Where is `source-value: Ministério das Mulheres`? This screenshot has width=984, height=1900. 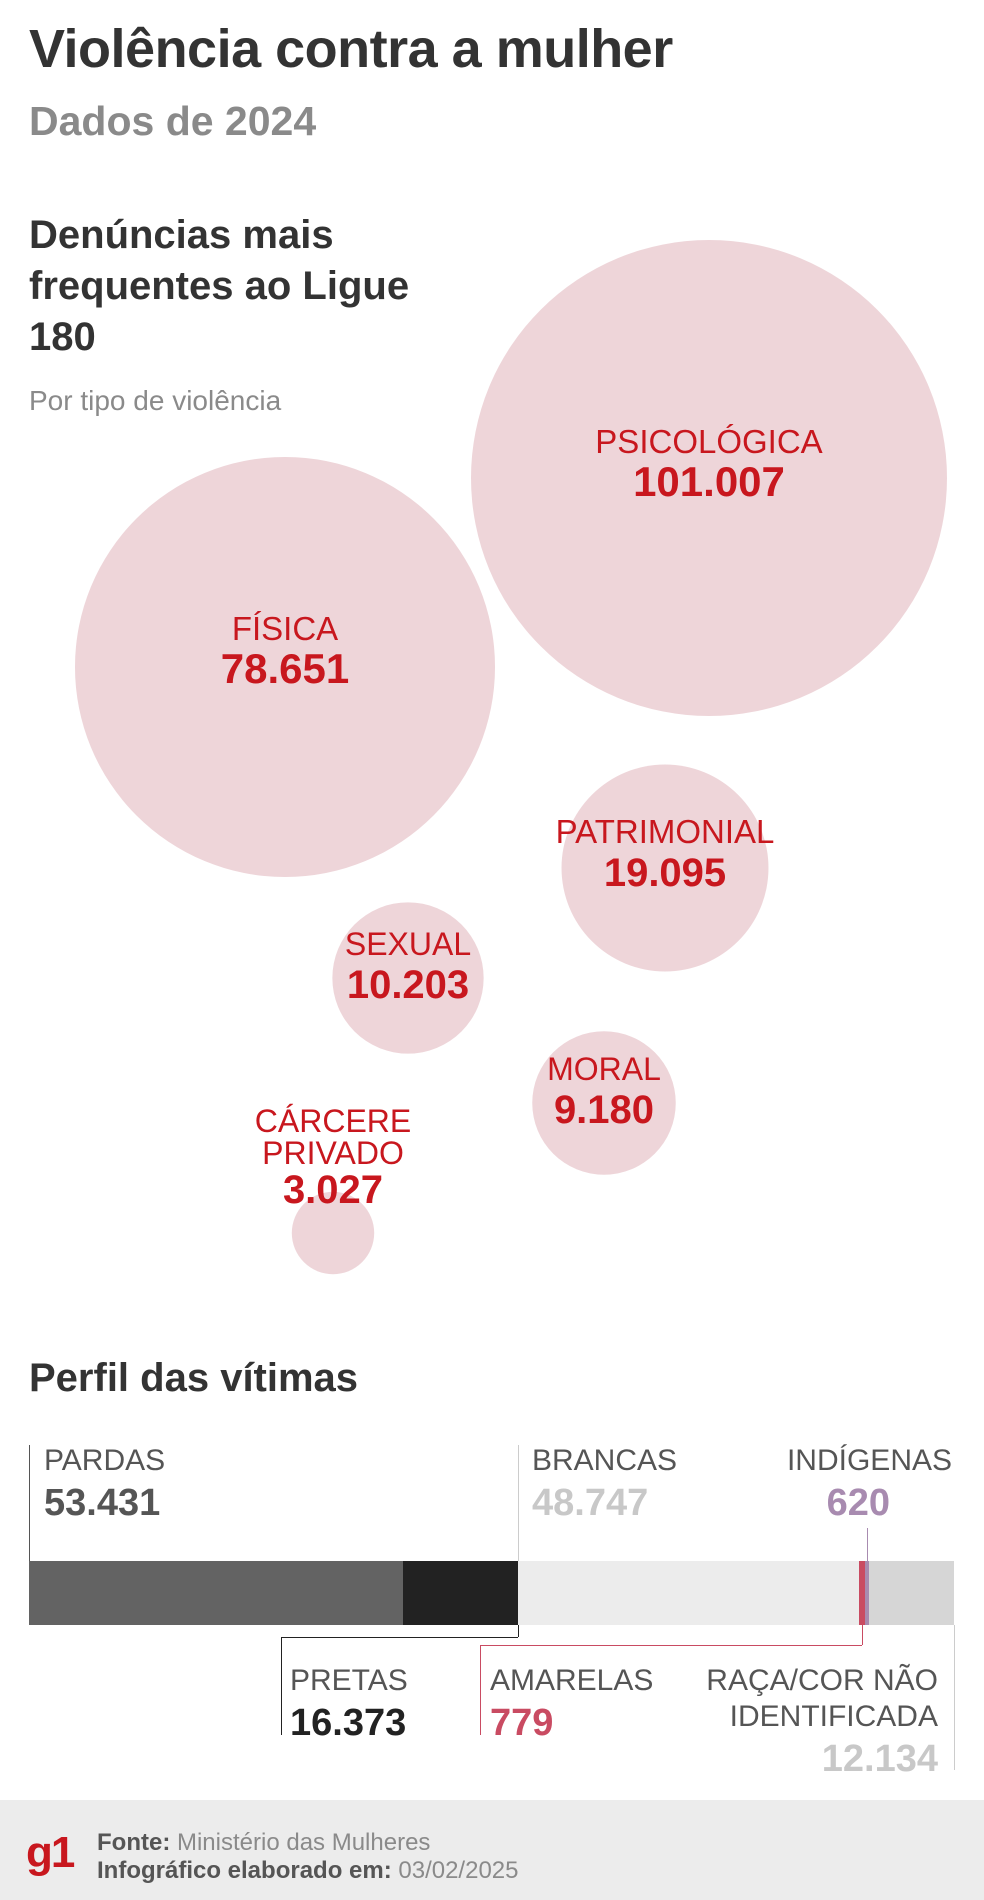 source-value: Ministério das Mulheres is located at coordinates (303, 1842).